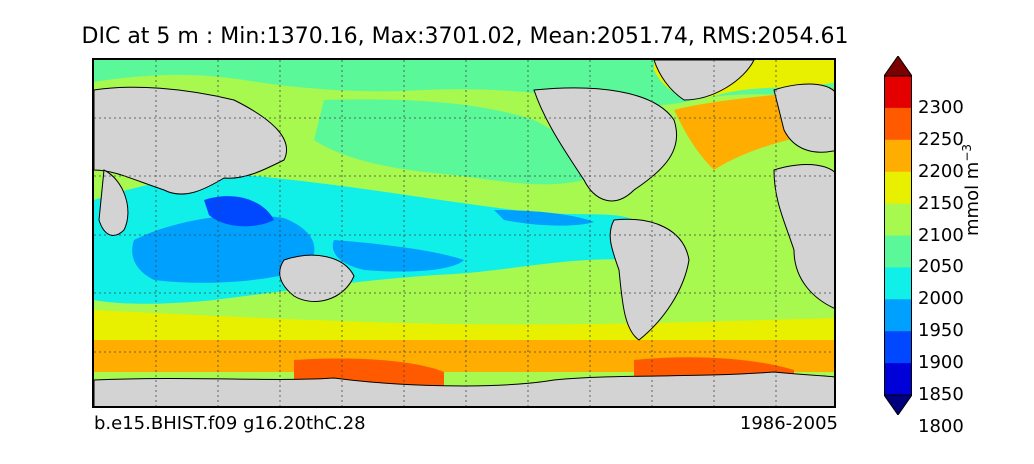 The width and height of the screenshot is (1034, 464). I want to click on colorbar-extend-max, so click(898, 66).